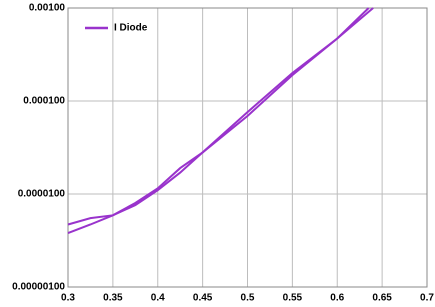  I want to click on legend-label: I Diode, so click(131, 28).